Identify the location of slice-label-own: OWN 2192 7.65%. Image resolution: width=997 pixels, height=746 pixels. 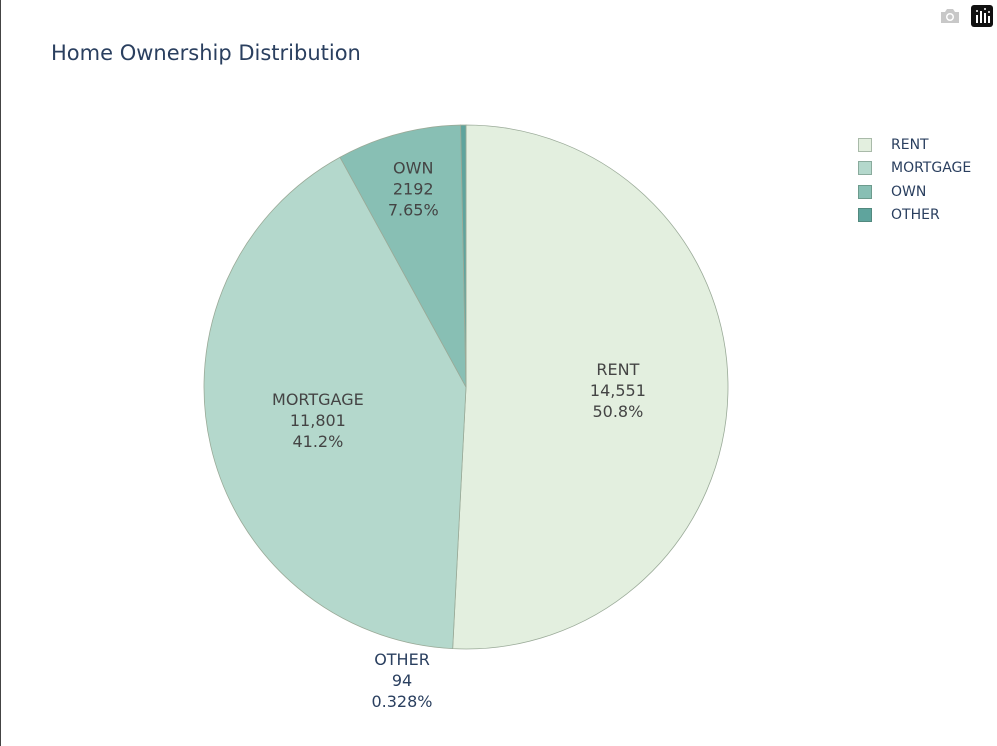
(413, 189).